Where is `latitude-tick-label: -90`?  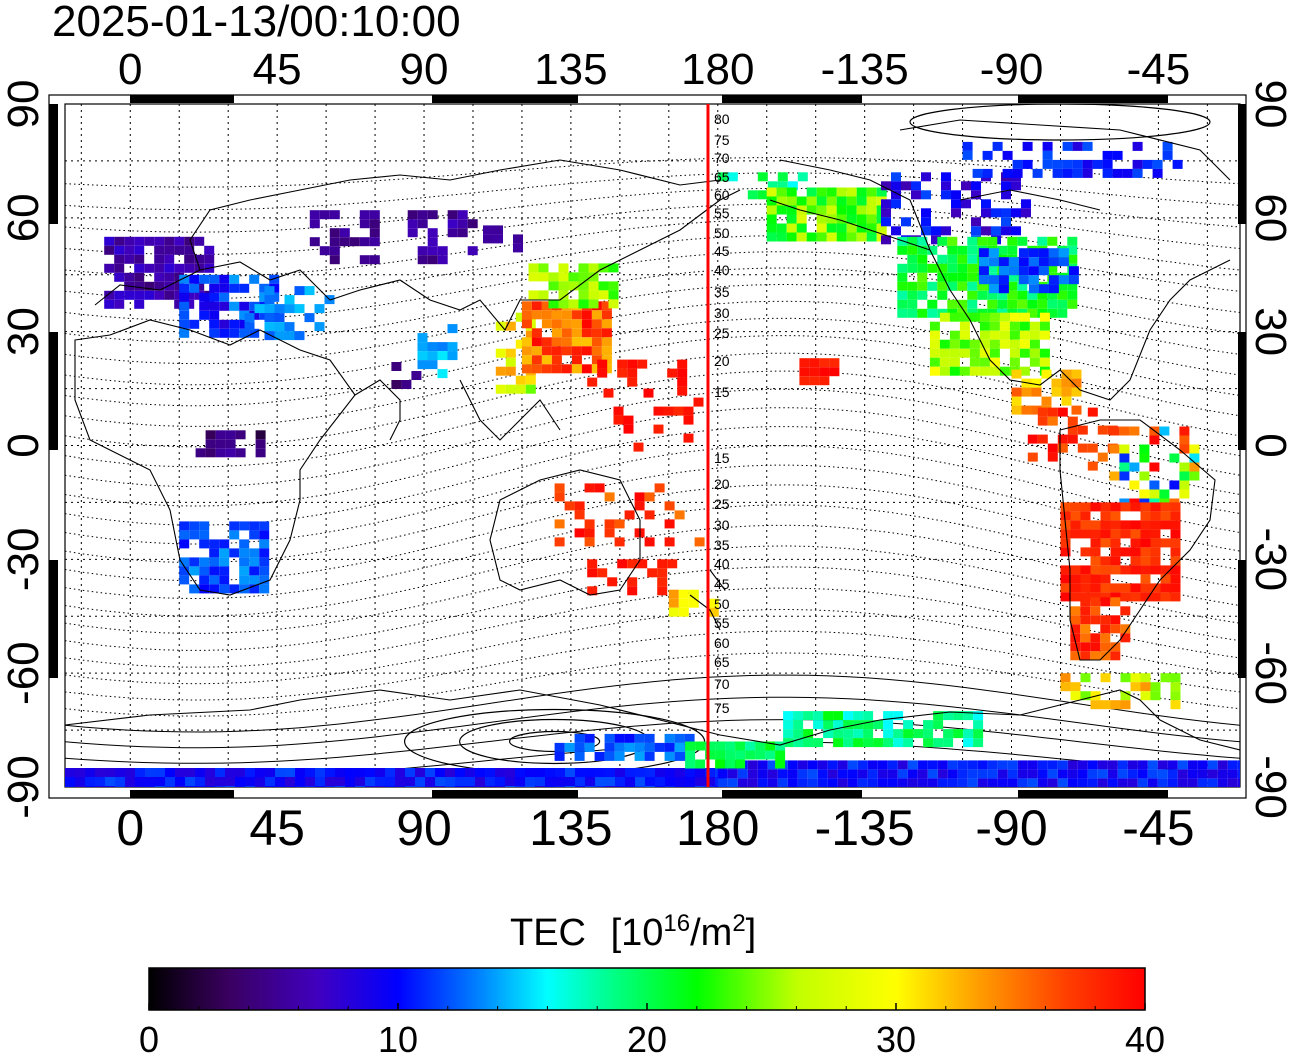 latitude-tick-label: -90 is located at coordinates (1270, 787).